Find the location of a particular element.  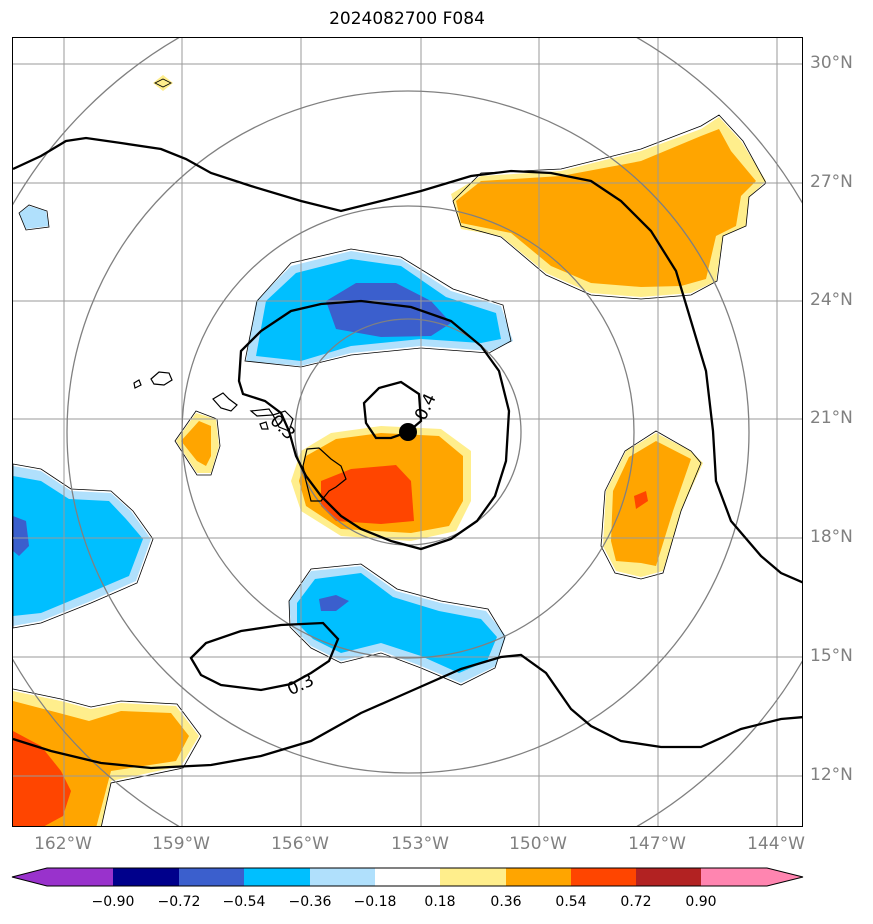

anomaly-south-core is located at coordinates (397, 623).